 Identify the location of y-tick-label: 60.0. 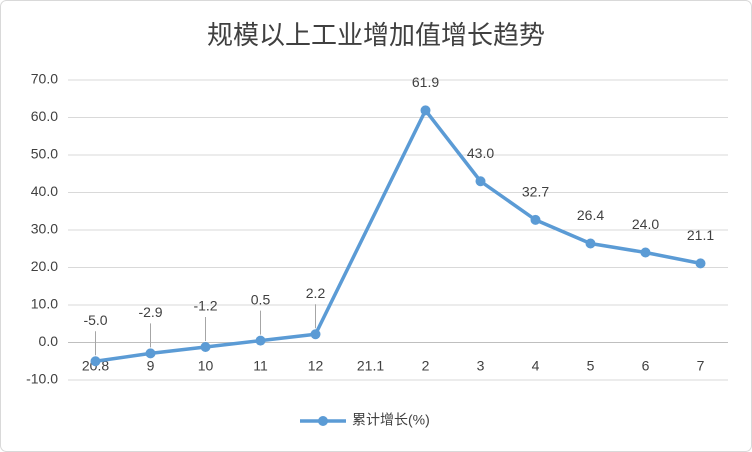
(44, 116).